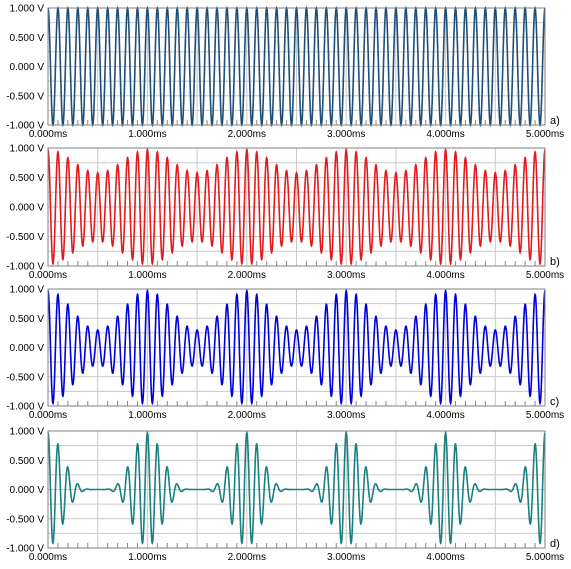 This screenshot has height=569, width=571. Describe the element at coordinates (555, 544) in the screenshot. I see `panel-label: d)` at that location.